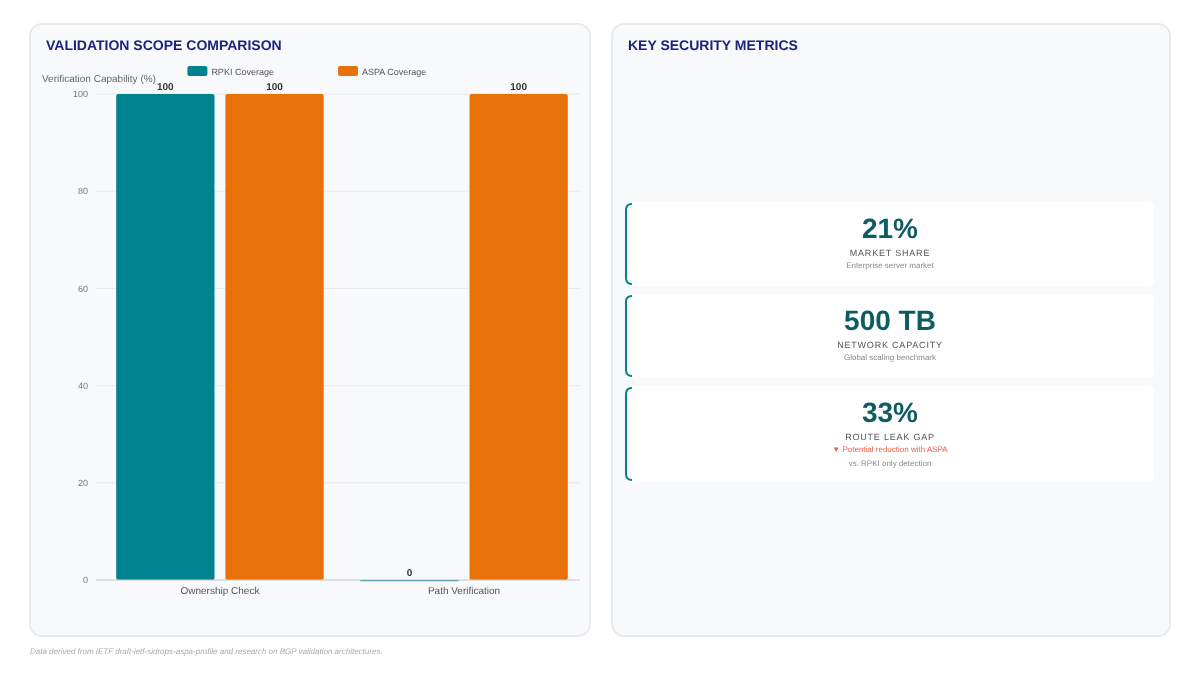 This screenshot has height=676, width=1200. Describe the element at coordinates (890, 412) in the screenshot. I see `text: 33%` at that location.